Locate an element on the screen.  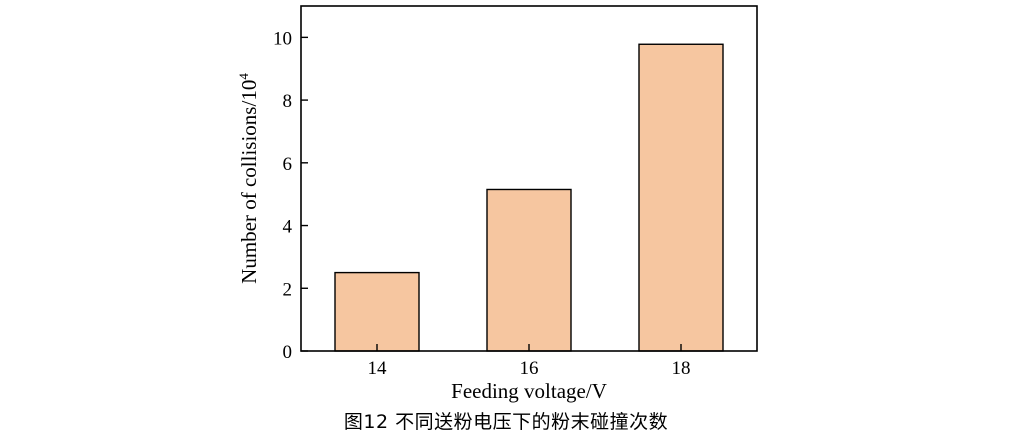
y-axis-title: Number of collisions/104 is located at coordinates (248, 178).